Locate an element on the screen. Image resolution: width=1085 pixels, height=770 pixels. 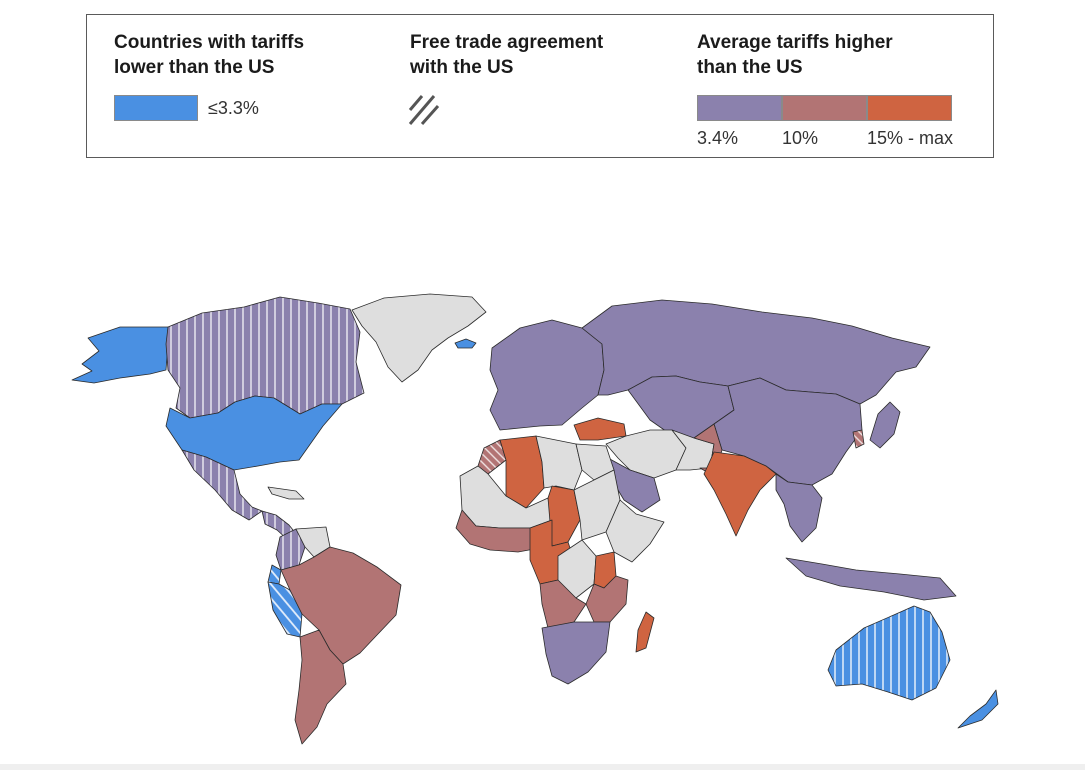
map-region-turkey is located at coordinates (600, 429).